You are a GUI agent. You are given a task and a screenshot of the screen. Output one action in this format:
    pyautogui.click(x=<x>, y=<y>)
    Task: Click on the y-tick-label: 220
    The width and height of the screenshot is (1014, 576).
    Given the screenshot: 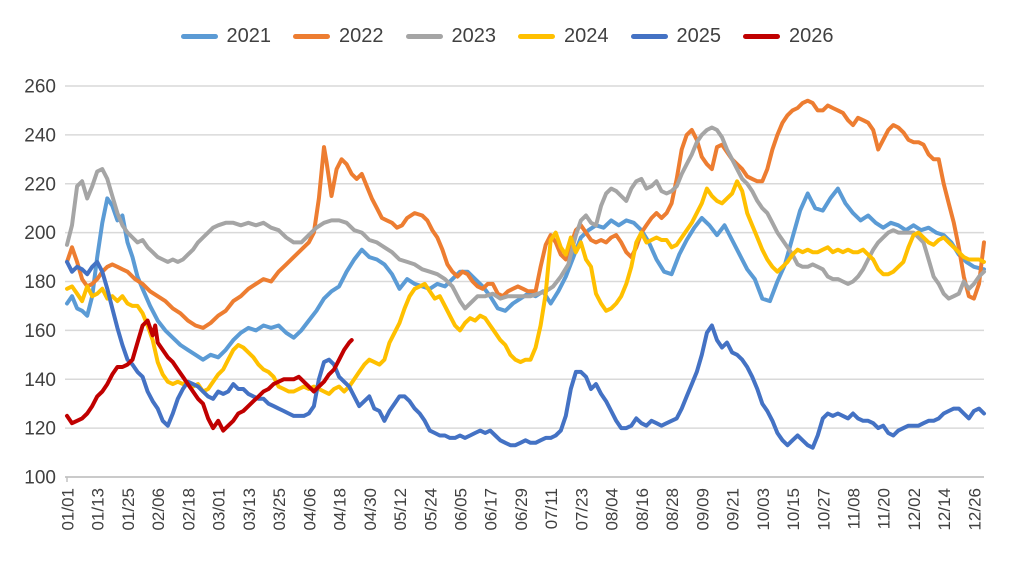 What is the action you would take?
    pyautogui.click(x=40, y=184)
    